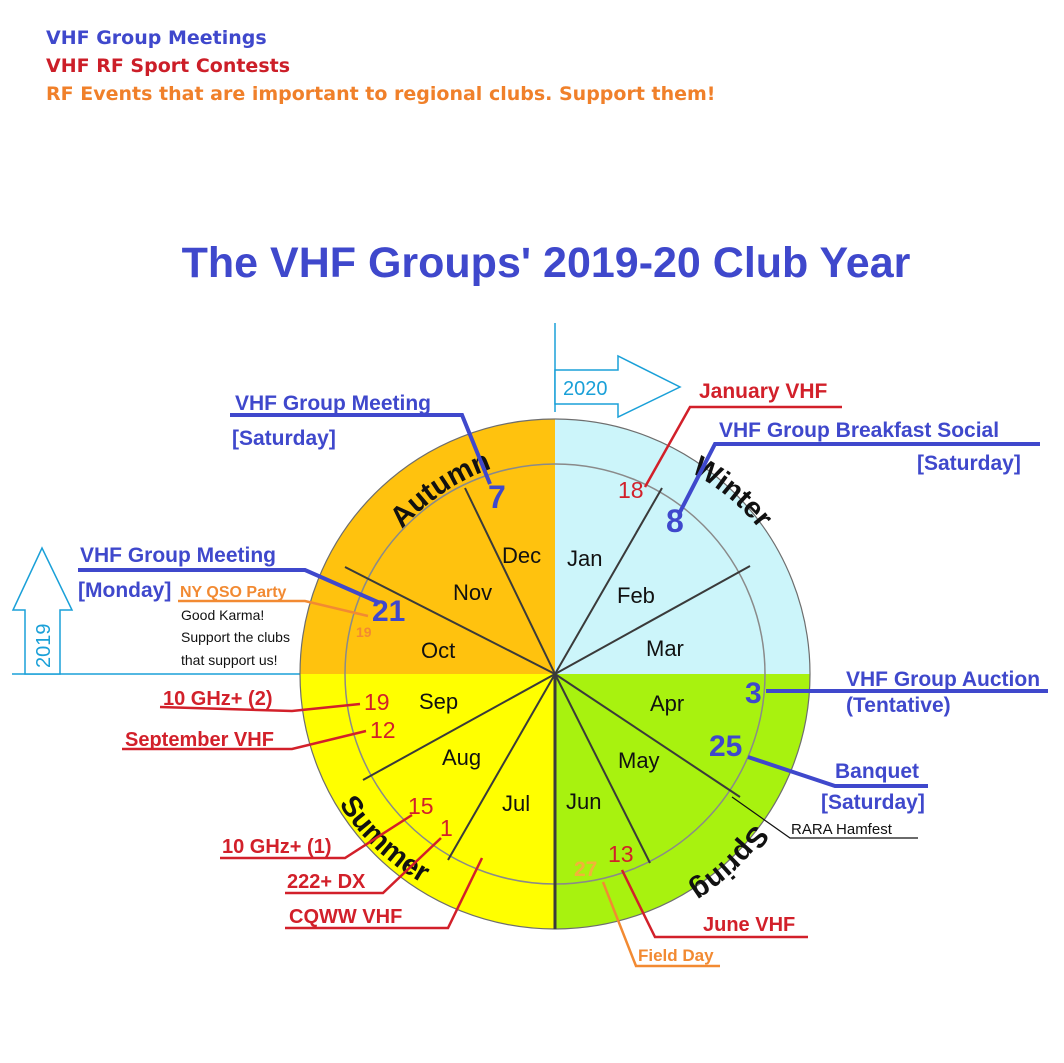 The height and width of the screenshot is (1063, 1064). I want to click on event-meeting-sat: VHF Group Meeting, so click(333, 403).